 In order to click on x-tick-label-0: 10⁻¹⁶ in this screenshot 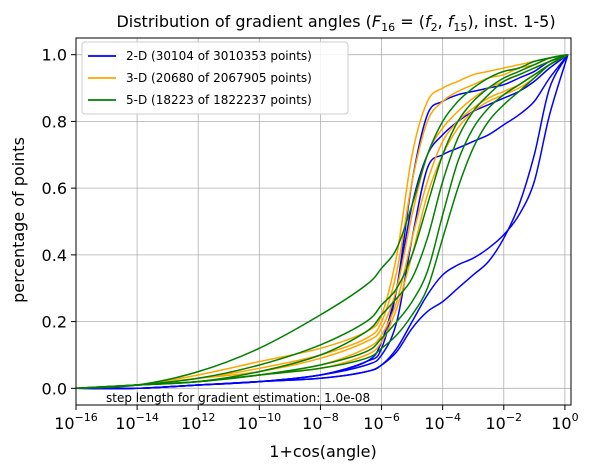, I will do `click(76, 422)`.